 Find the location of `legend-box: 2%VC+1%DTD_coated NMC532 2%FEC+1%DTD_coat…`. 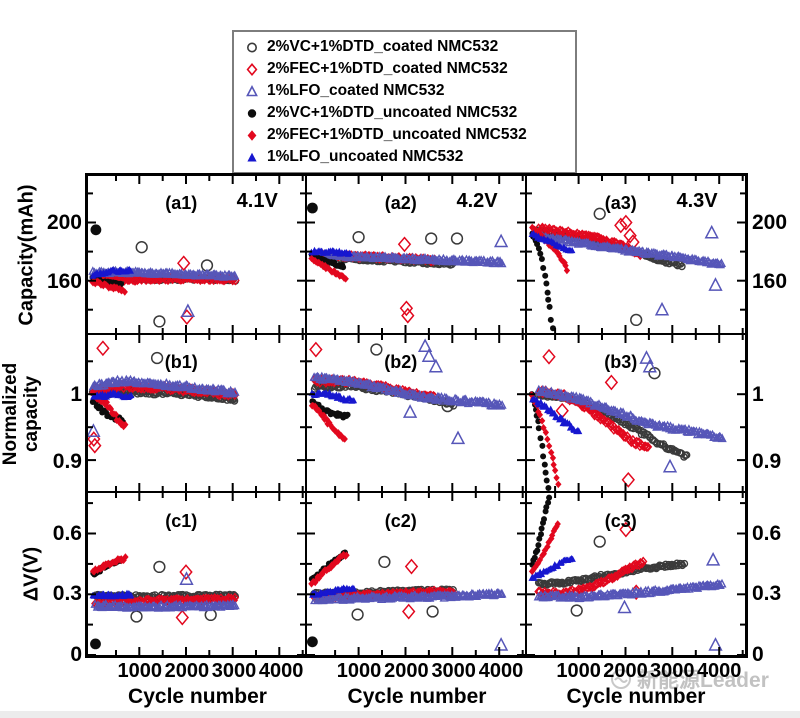

legend-box: 2%VC+1%DTD_coated NMC532 2%FEC+1%DTD_coat… is located at coordinates (404, 102).